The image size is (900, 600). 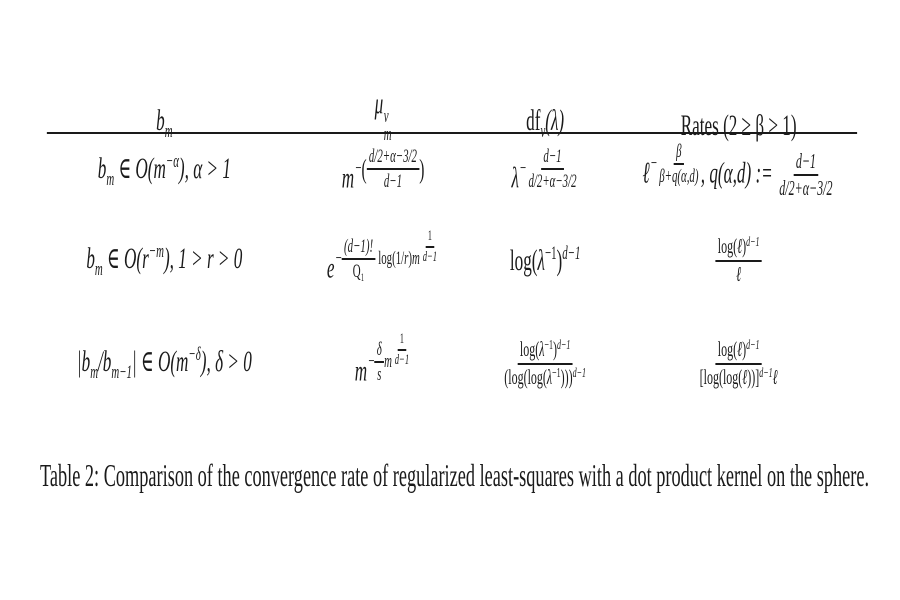 What do you see at coordinates (739, 171) in the screenshot?
I see `math-expression: ℓ − β β+q(α,d), q(α,d) := d−1 d/2+α−3/2` at bounding box center [739, 171].